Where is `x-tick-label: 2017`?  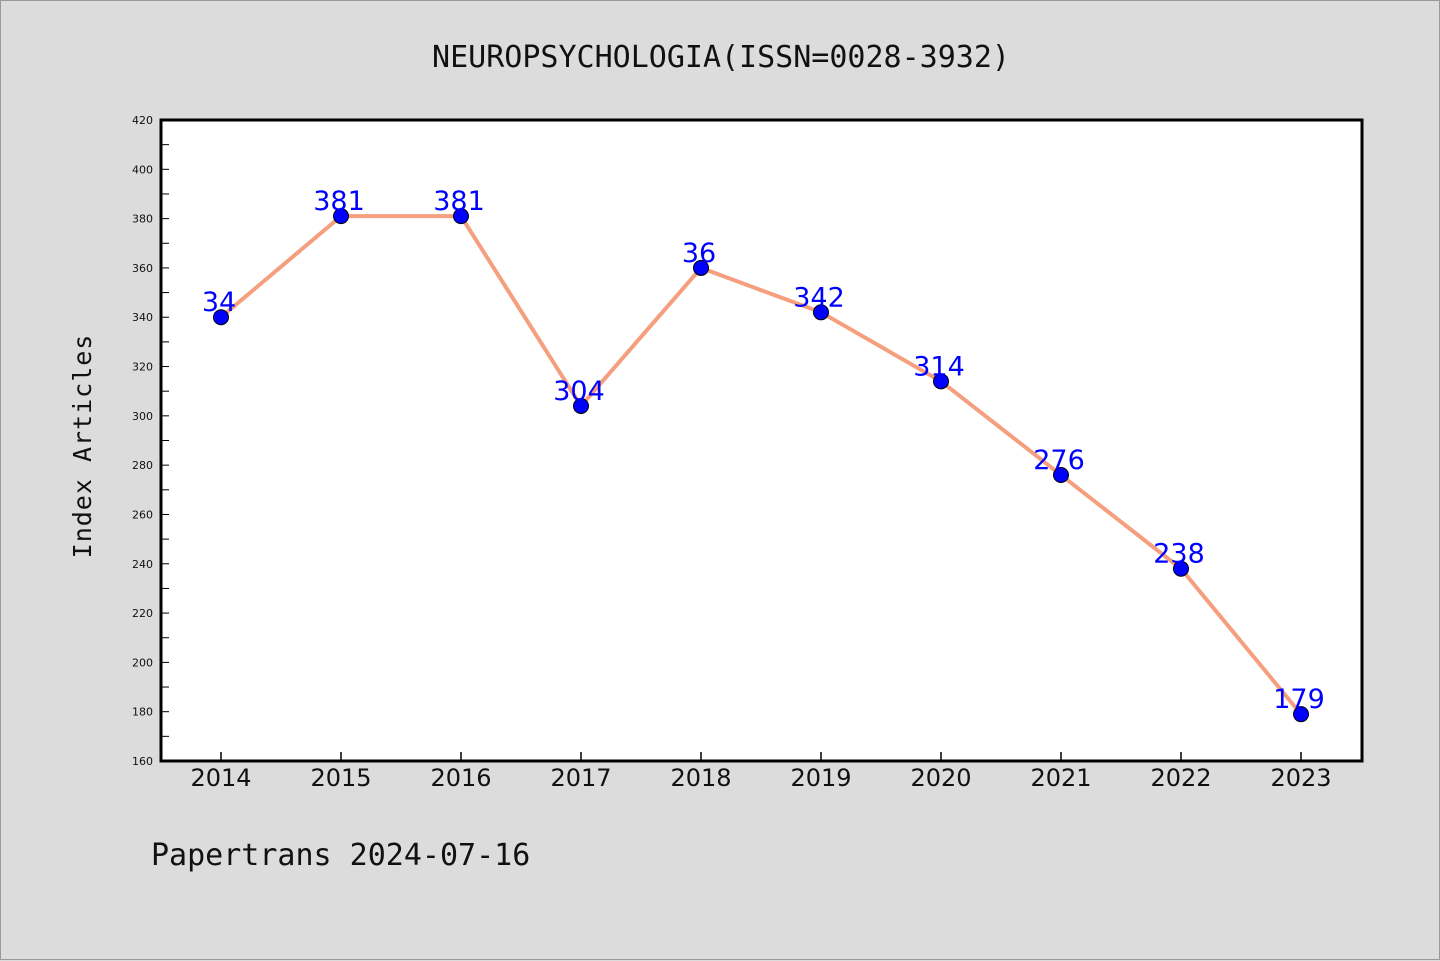 x-tick-label: 2017 is located at coordinates (580, 778).